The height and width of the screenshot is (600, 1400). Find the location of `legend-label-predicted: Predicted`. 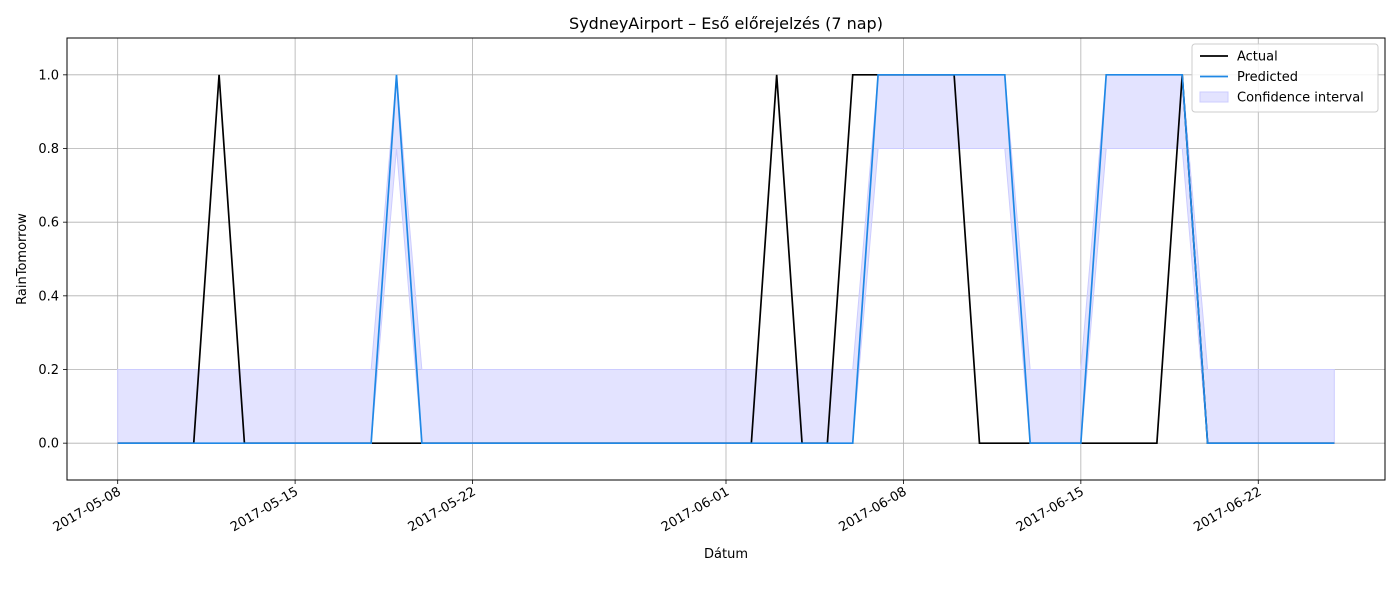

legend-label-predicted: Predicted is located at coordinates (1267, 77).